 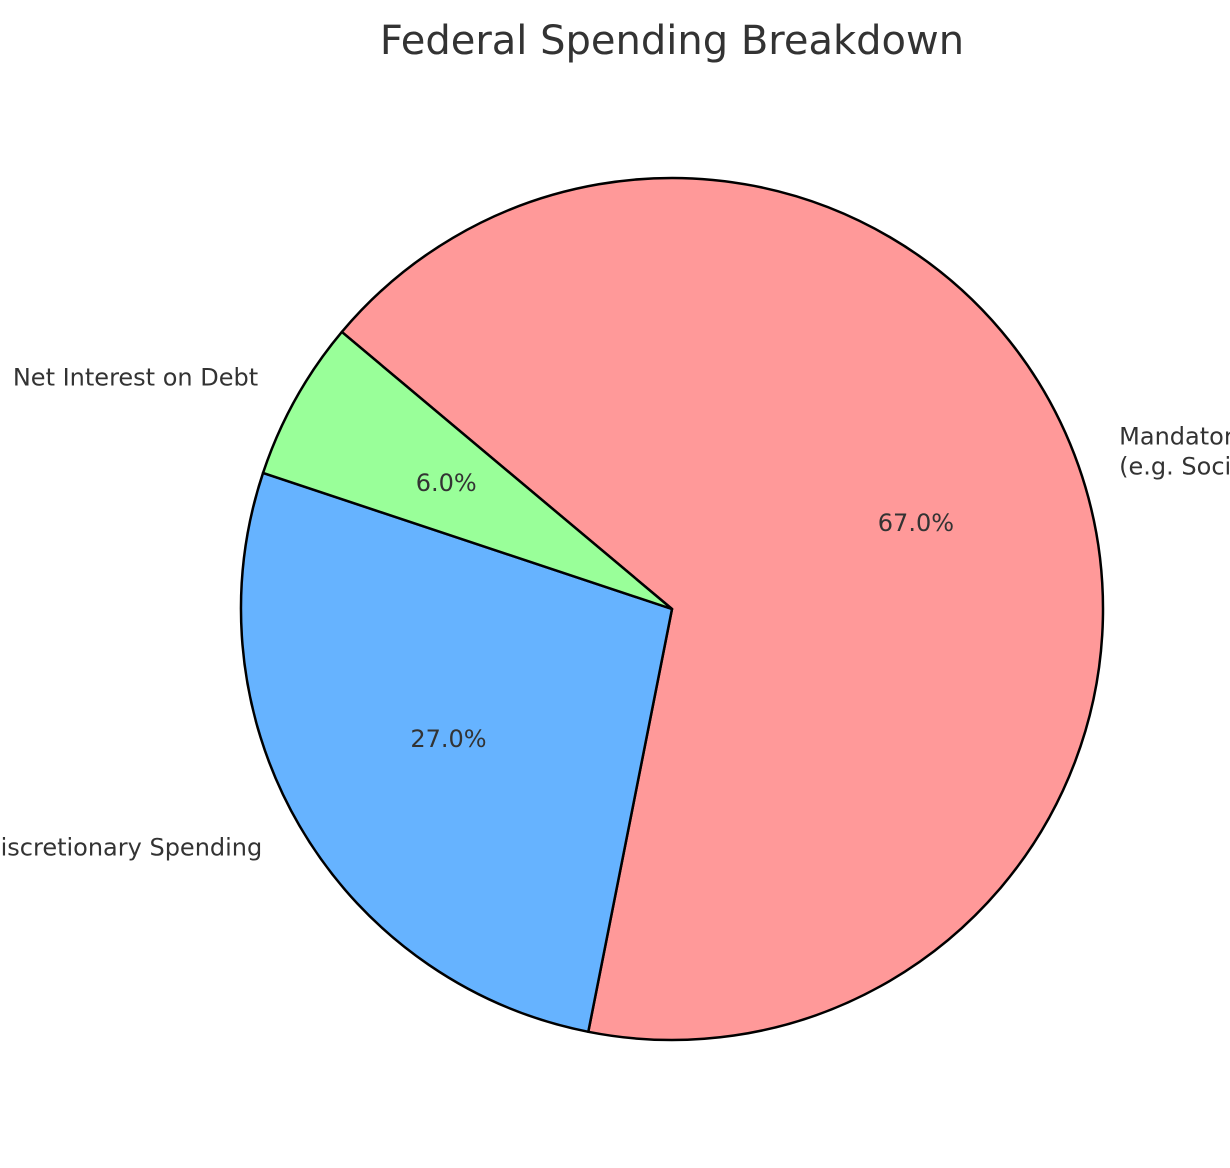 I want to click on pie-category-label-line: Discretionary Spending, so click(x=131, y=847).